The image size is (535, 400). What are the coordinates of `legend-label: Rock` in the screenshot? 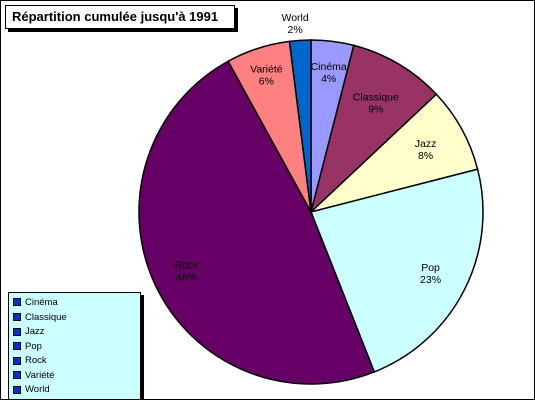 It's located at (36, 360).